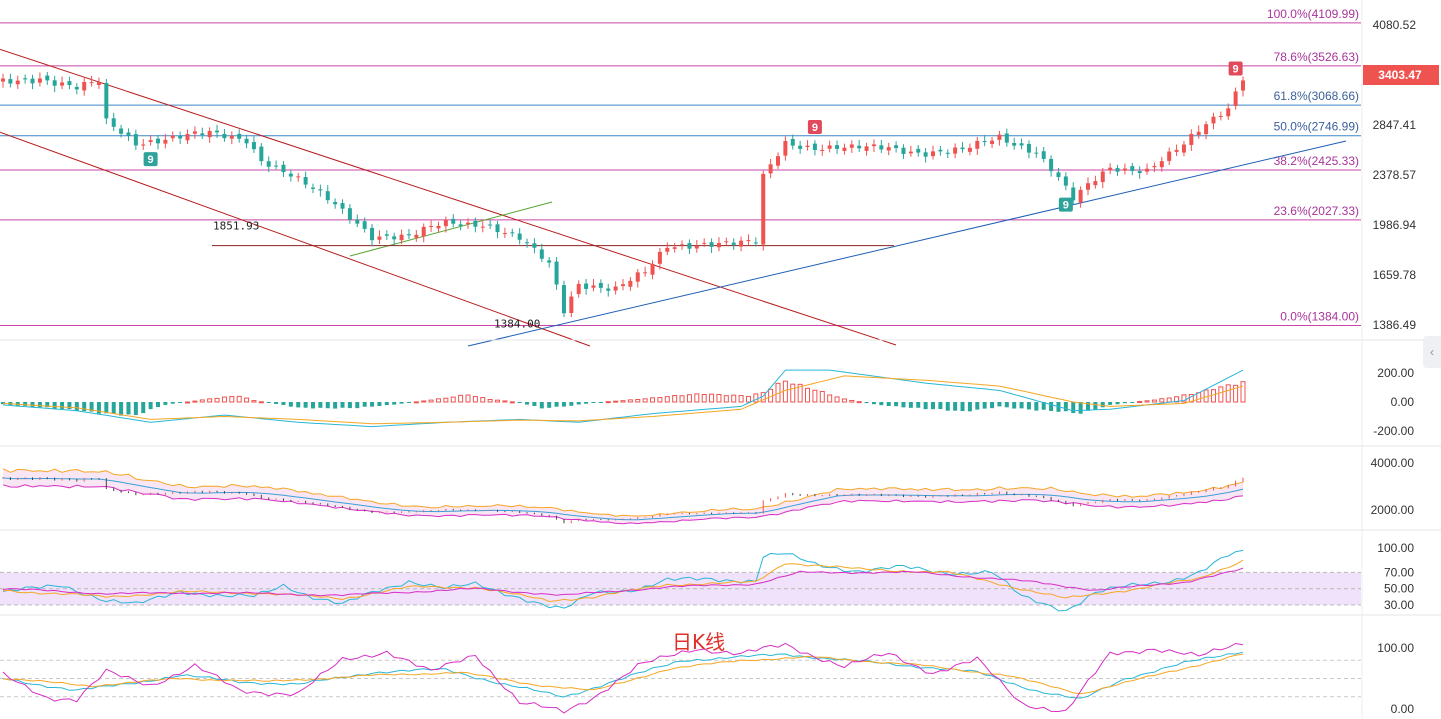 The width and height of the screenshot is (1441, 719). I want to click on price-annotation: 1851.93, so click(236, 226).